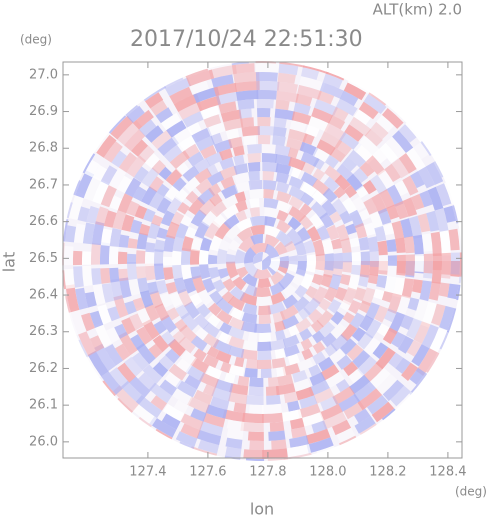 The image size is (491, 525). Describe the element at coordinates (43, 441) in the screenshot. I see `y-tick-label: 26.0` at that location.